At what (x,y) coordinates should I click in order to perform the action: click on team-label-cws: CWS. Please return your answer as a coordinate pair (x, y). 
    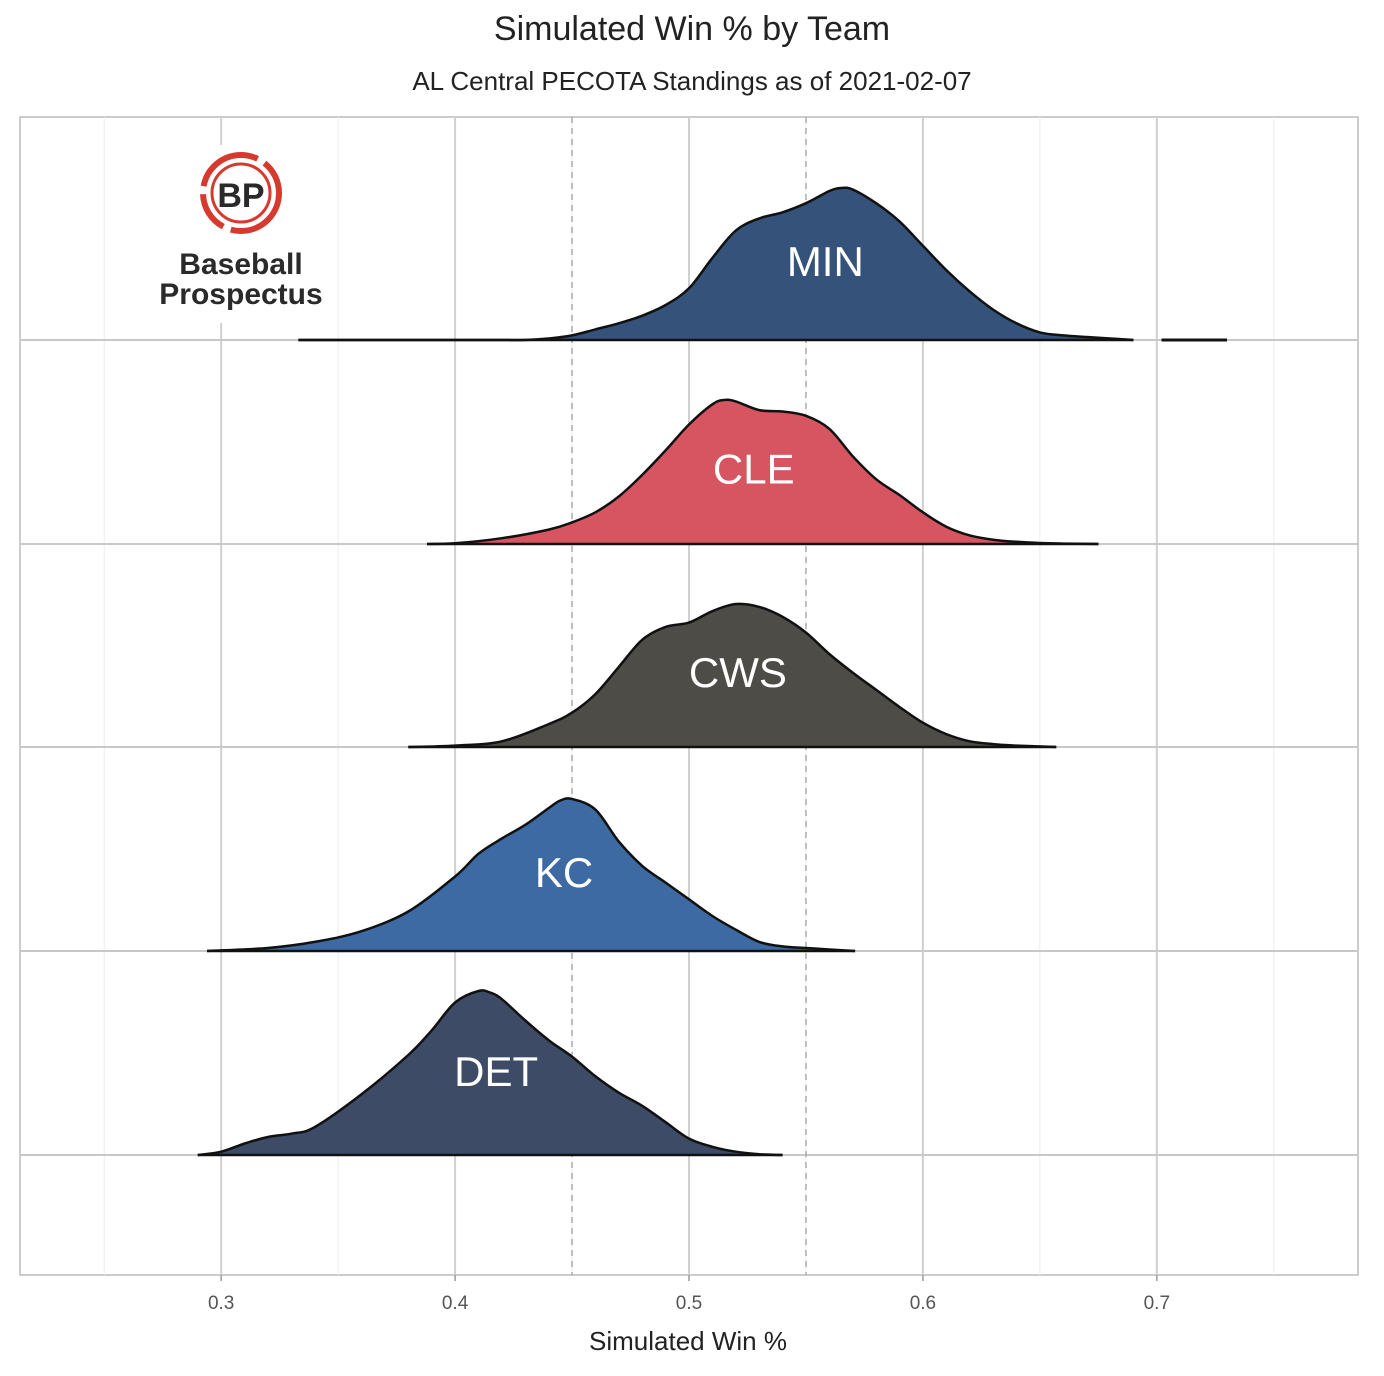
    Looking at the image, I should click on (738, 672).